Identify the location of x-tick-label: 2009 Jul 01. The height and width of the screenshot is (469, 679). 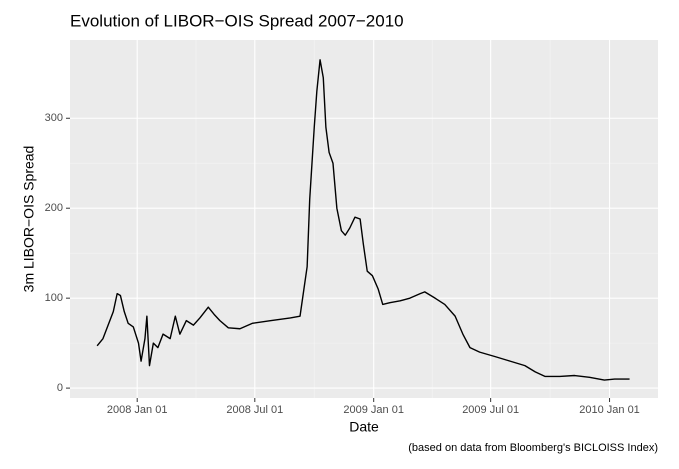
(490, 410).